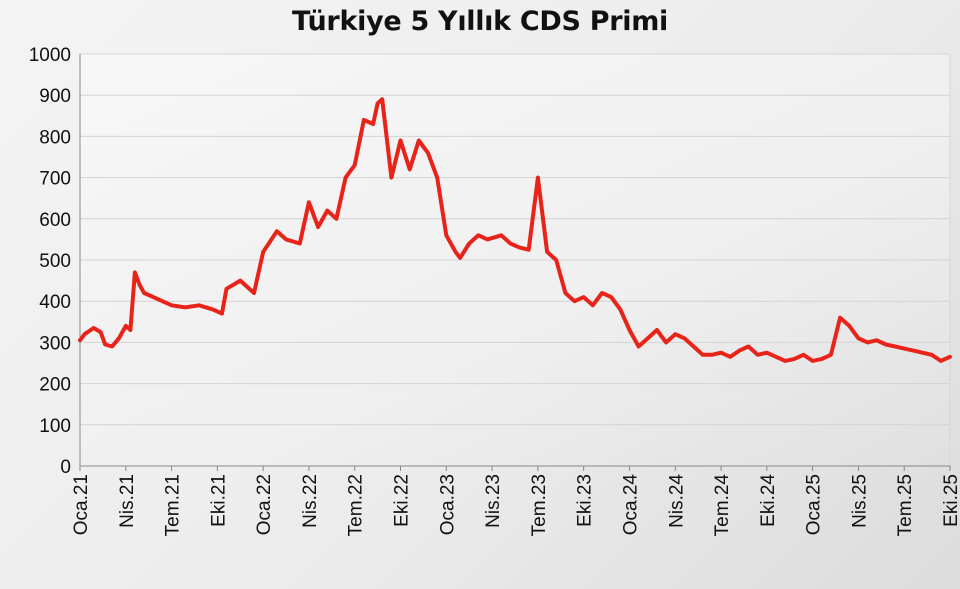 The width and height of the screenshot is (960, 589). I want to click on x-tick-label: Tem.22, so click(356, 505).